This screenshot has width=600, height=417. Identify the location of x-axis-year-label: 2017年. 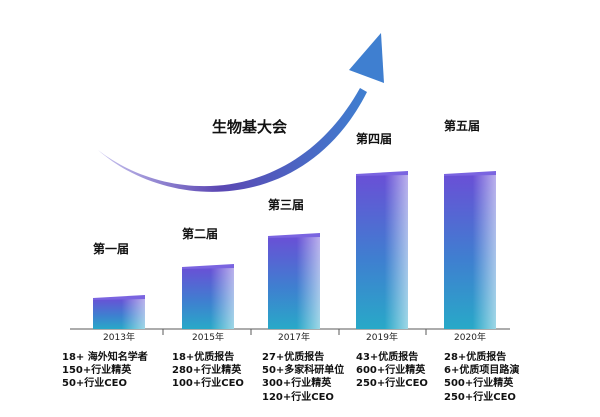
(294, 338).